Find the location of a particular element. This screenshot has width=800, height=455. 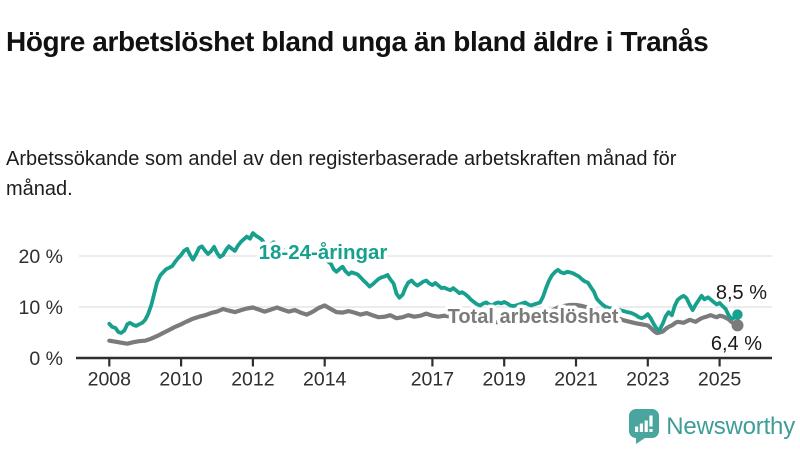

total-end-value: 6,4 % is located at coordinates (736, 344).